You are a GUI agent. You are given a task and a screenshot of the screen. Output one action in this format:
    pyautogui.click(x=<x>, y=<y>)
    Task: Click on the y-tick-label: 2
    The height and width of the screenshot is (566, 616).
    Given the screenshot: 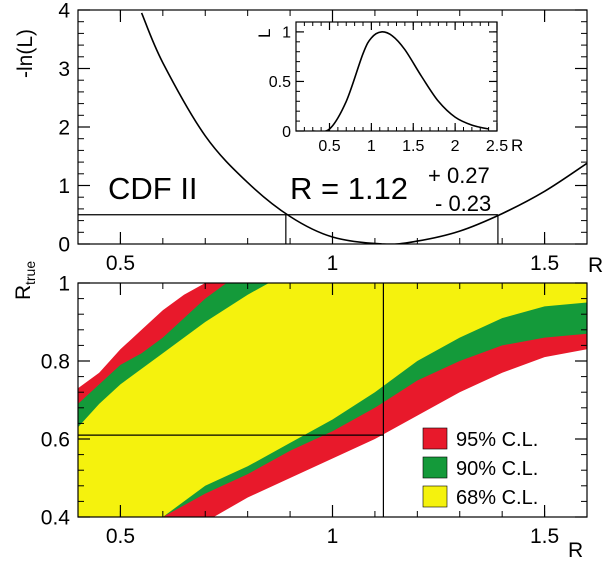 What is the action you would take?
    pyautogui.click(x=64, y=128)
    